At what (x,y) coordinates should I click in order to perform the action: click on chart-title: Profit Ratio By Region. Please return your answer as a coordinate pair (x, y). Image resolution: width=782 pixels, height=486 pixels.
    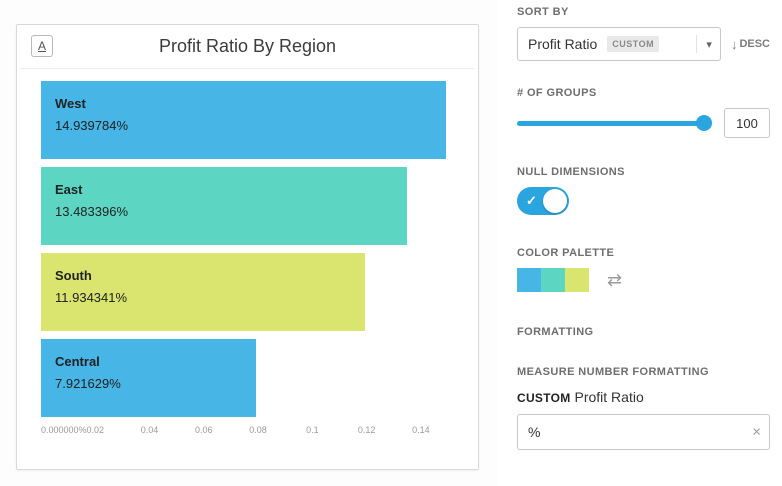
    Looking at the image, I should click on (247, 46).